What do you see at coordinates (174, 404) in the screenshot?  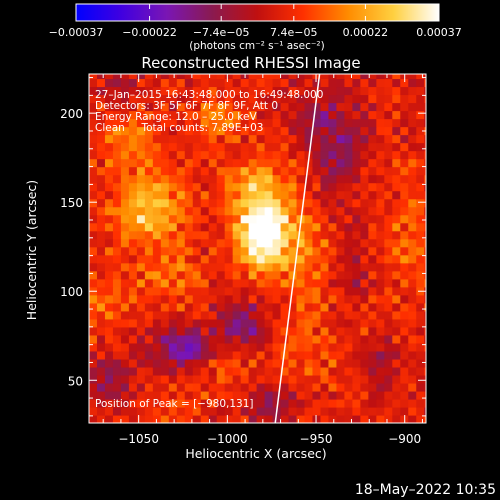 I see `peak-position-label: Position of Peak = [−980,131]` at bounding box center [174, 404].